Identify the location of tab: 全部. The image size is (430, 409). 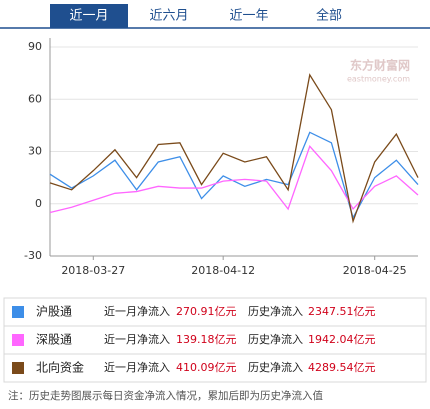
(329, 16).